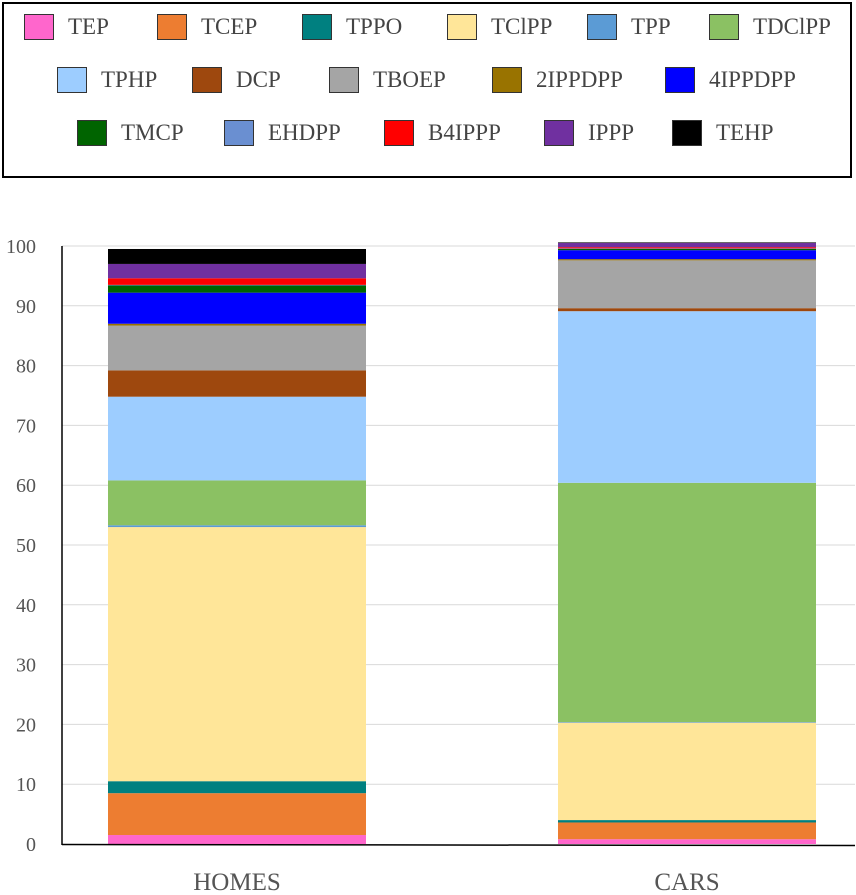  What do you see at coordinates (237, 383) in the screenshot?
I see `bar-segment-homes-dcp` at bounding box center [237, 383].